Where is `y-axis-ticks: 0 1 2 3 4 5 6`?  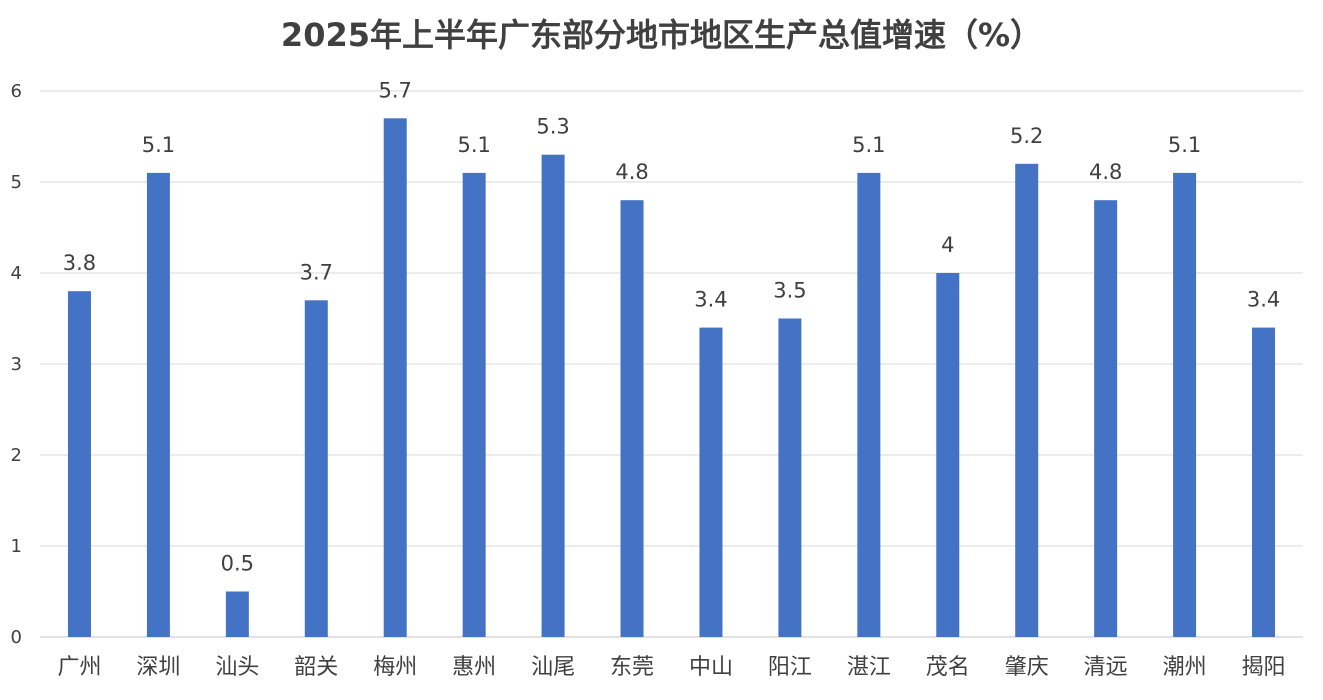
y-axis-ticks: 0 1 2 3 4 5 6 is located at coordinates (16, 364).